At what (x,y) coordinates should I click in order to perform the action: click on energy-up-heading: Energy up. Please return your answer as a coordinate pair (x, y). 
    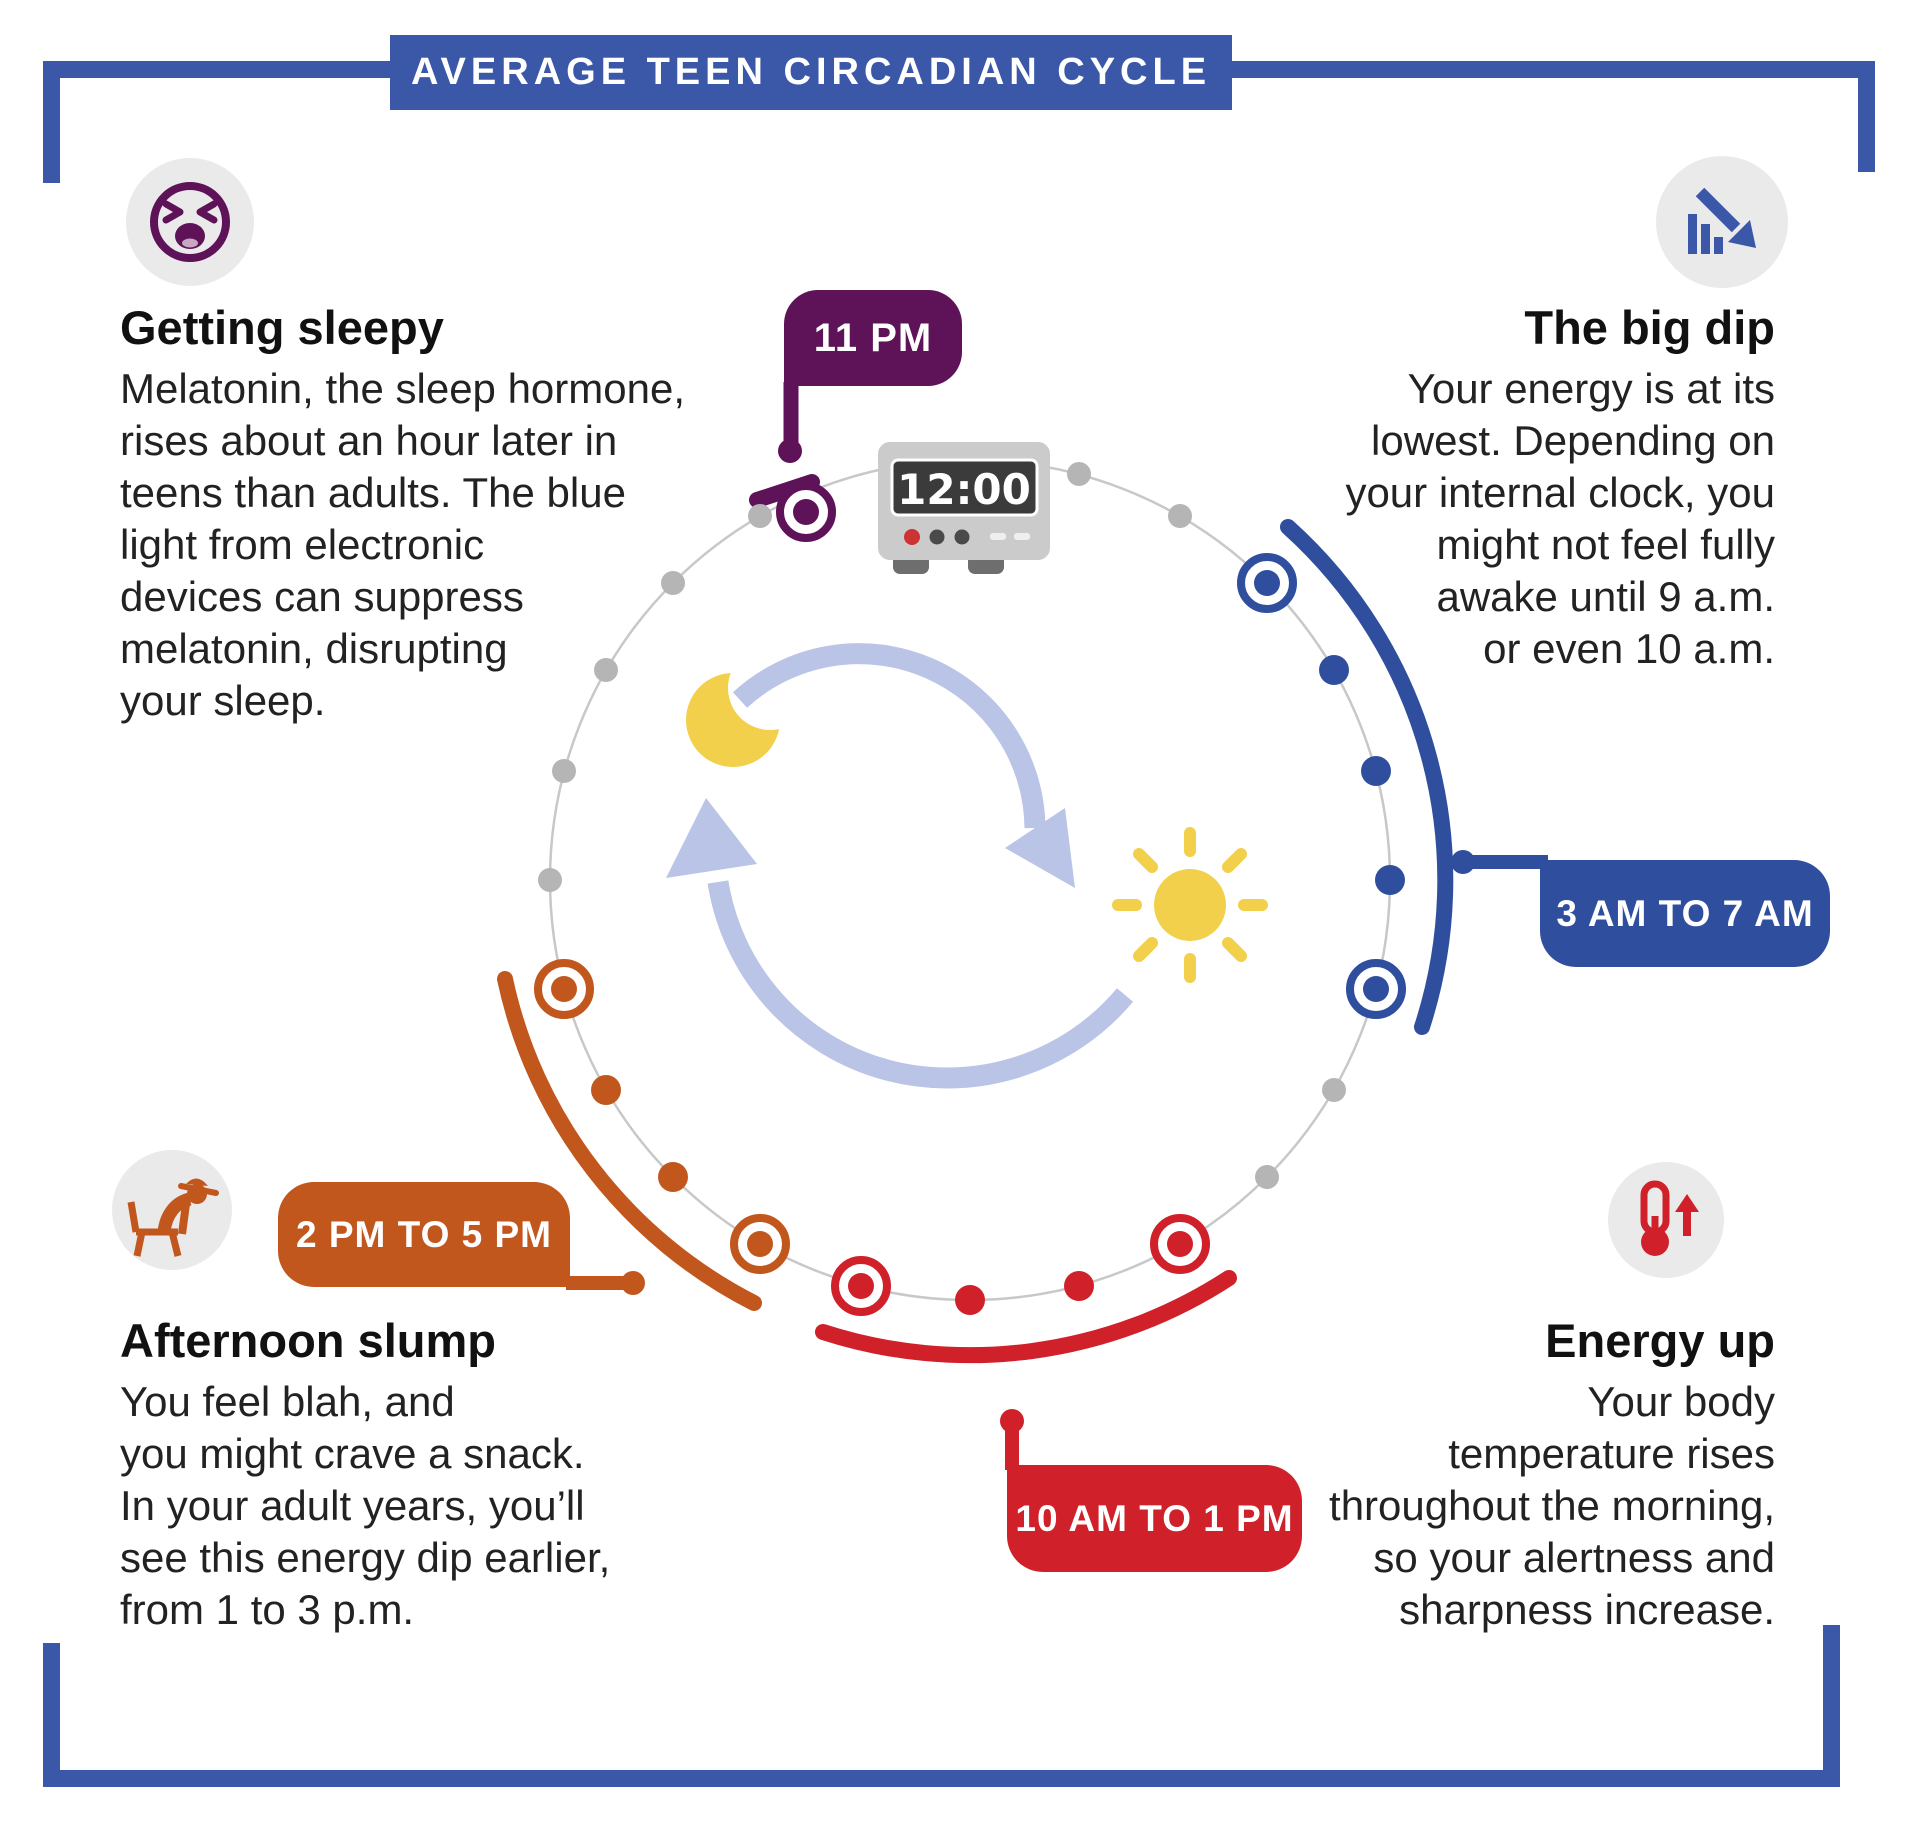
    Looking at the image, I should click on (1660, 1340).